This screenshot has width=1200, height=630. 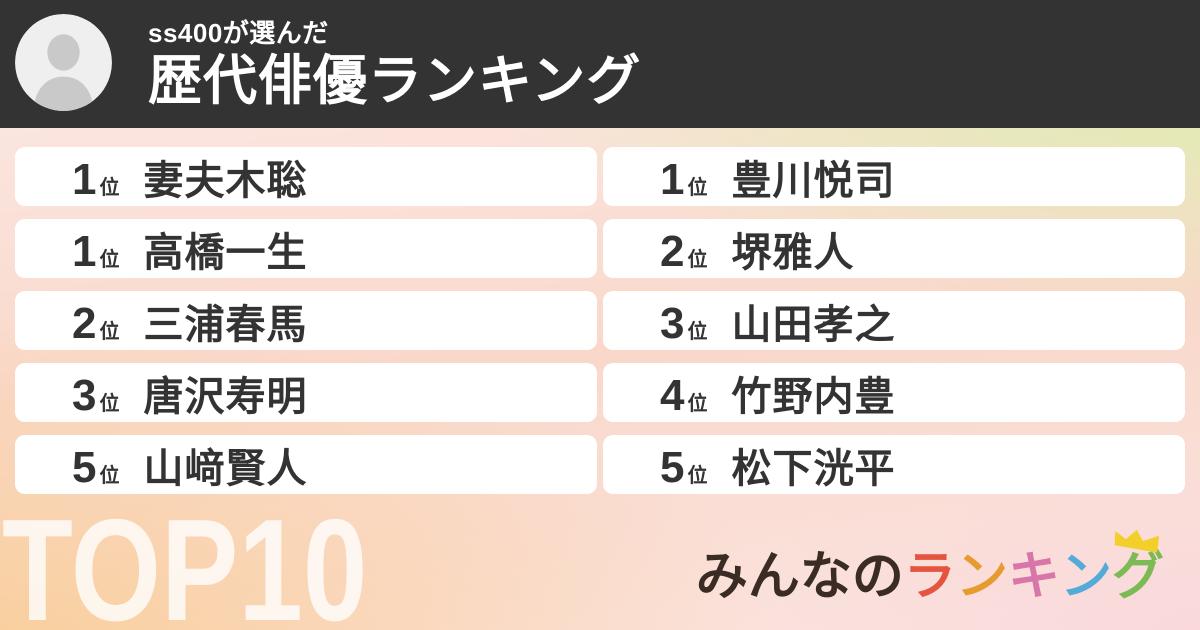 I want to click on actor-name: 松下洸平, so click(x=813, y=468).